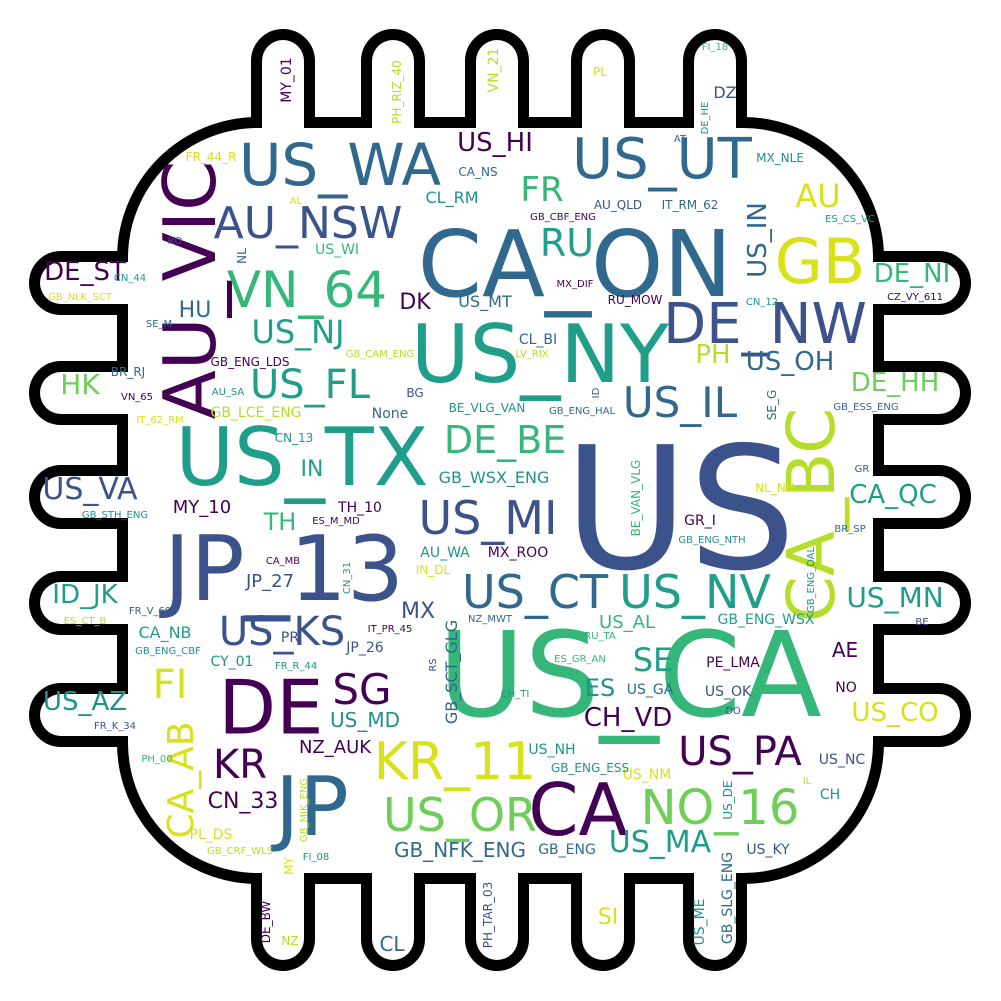 The width and height of the screenshot is (1001, 1001). I want to click on cloud-word: GB_ESS_ENG, so click(866, 407).